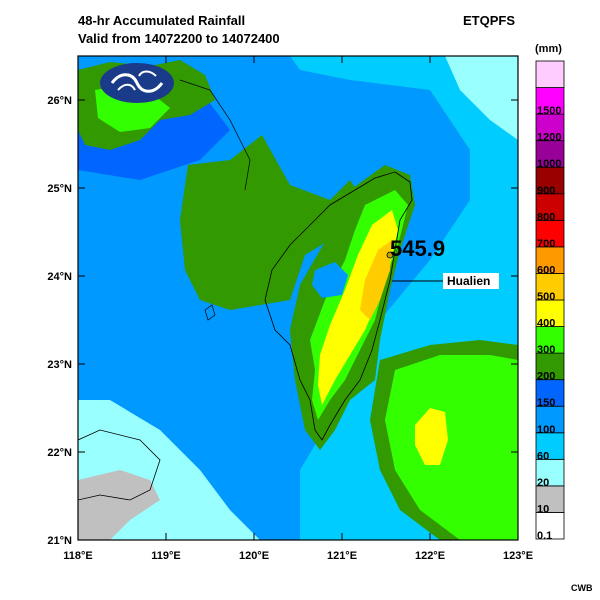 The height and width of the screenshot is (600, 600). What do you see at coordinates (165, 556) in the screenshot?
I see `x-tick-label: 119°E` at bounding box center [165, 556].